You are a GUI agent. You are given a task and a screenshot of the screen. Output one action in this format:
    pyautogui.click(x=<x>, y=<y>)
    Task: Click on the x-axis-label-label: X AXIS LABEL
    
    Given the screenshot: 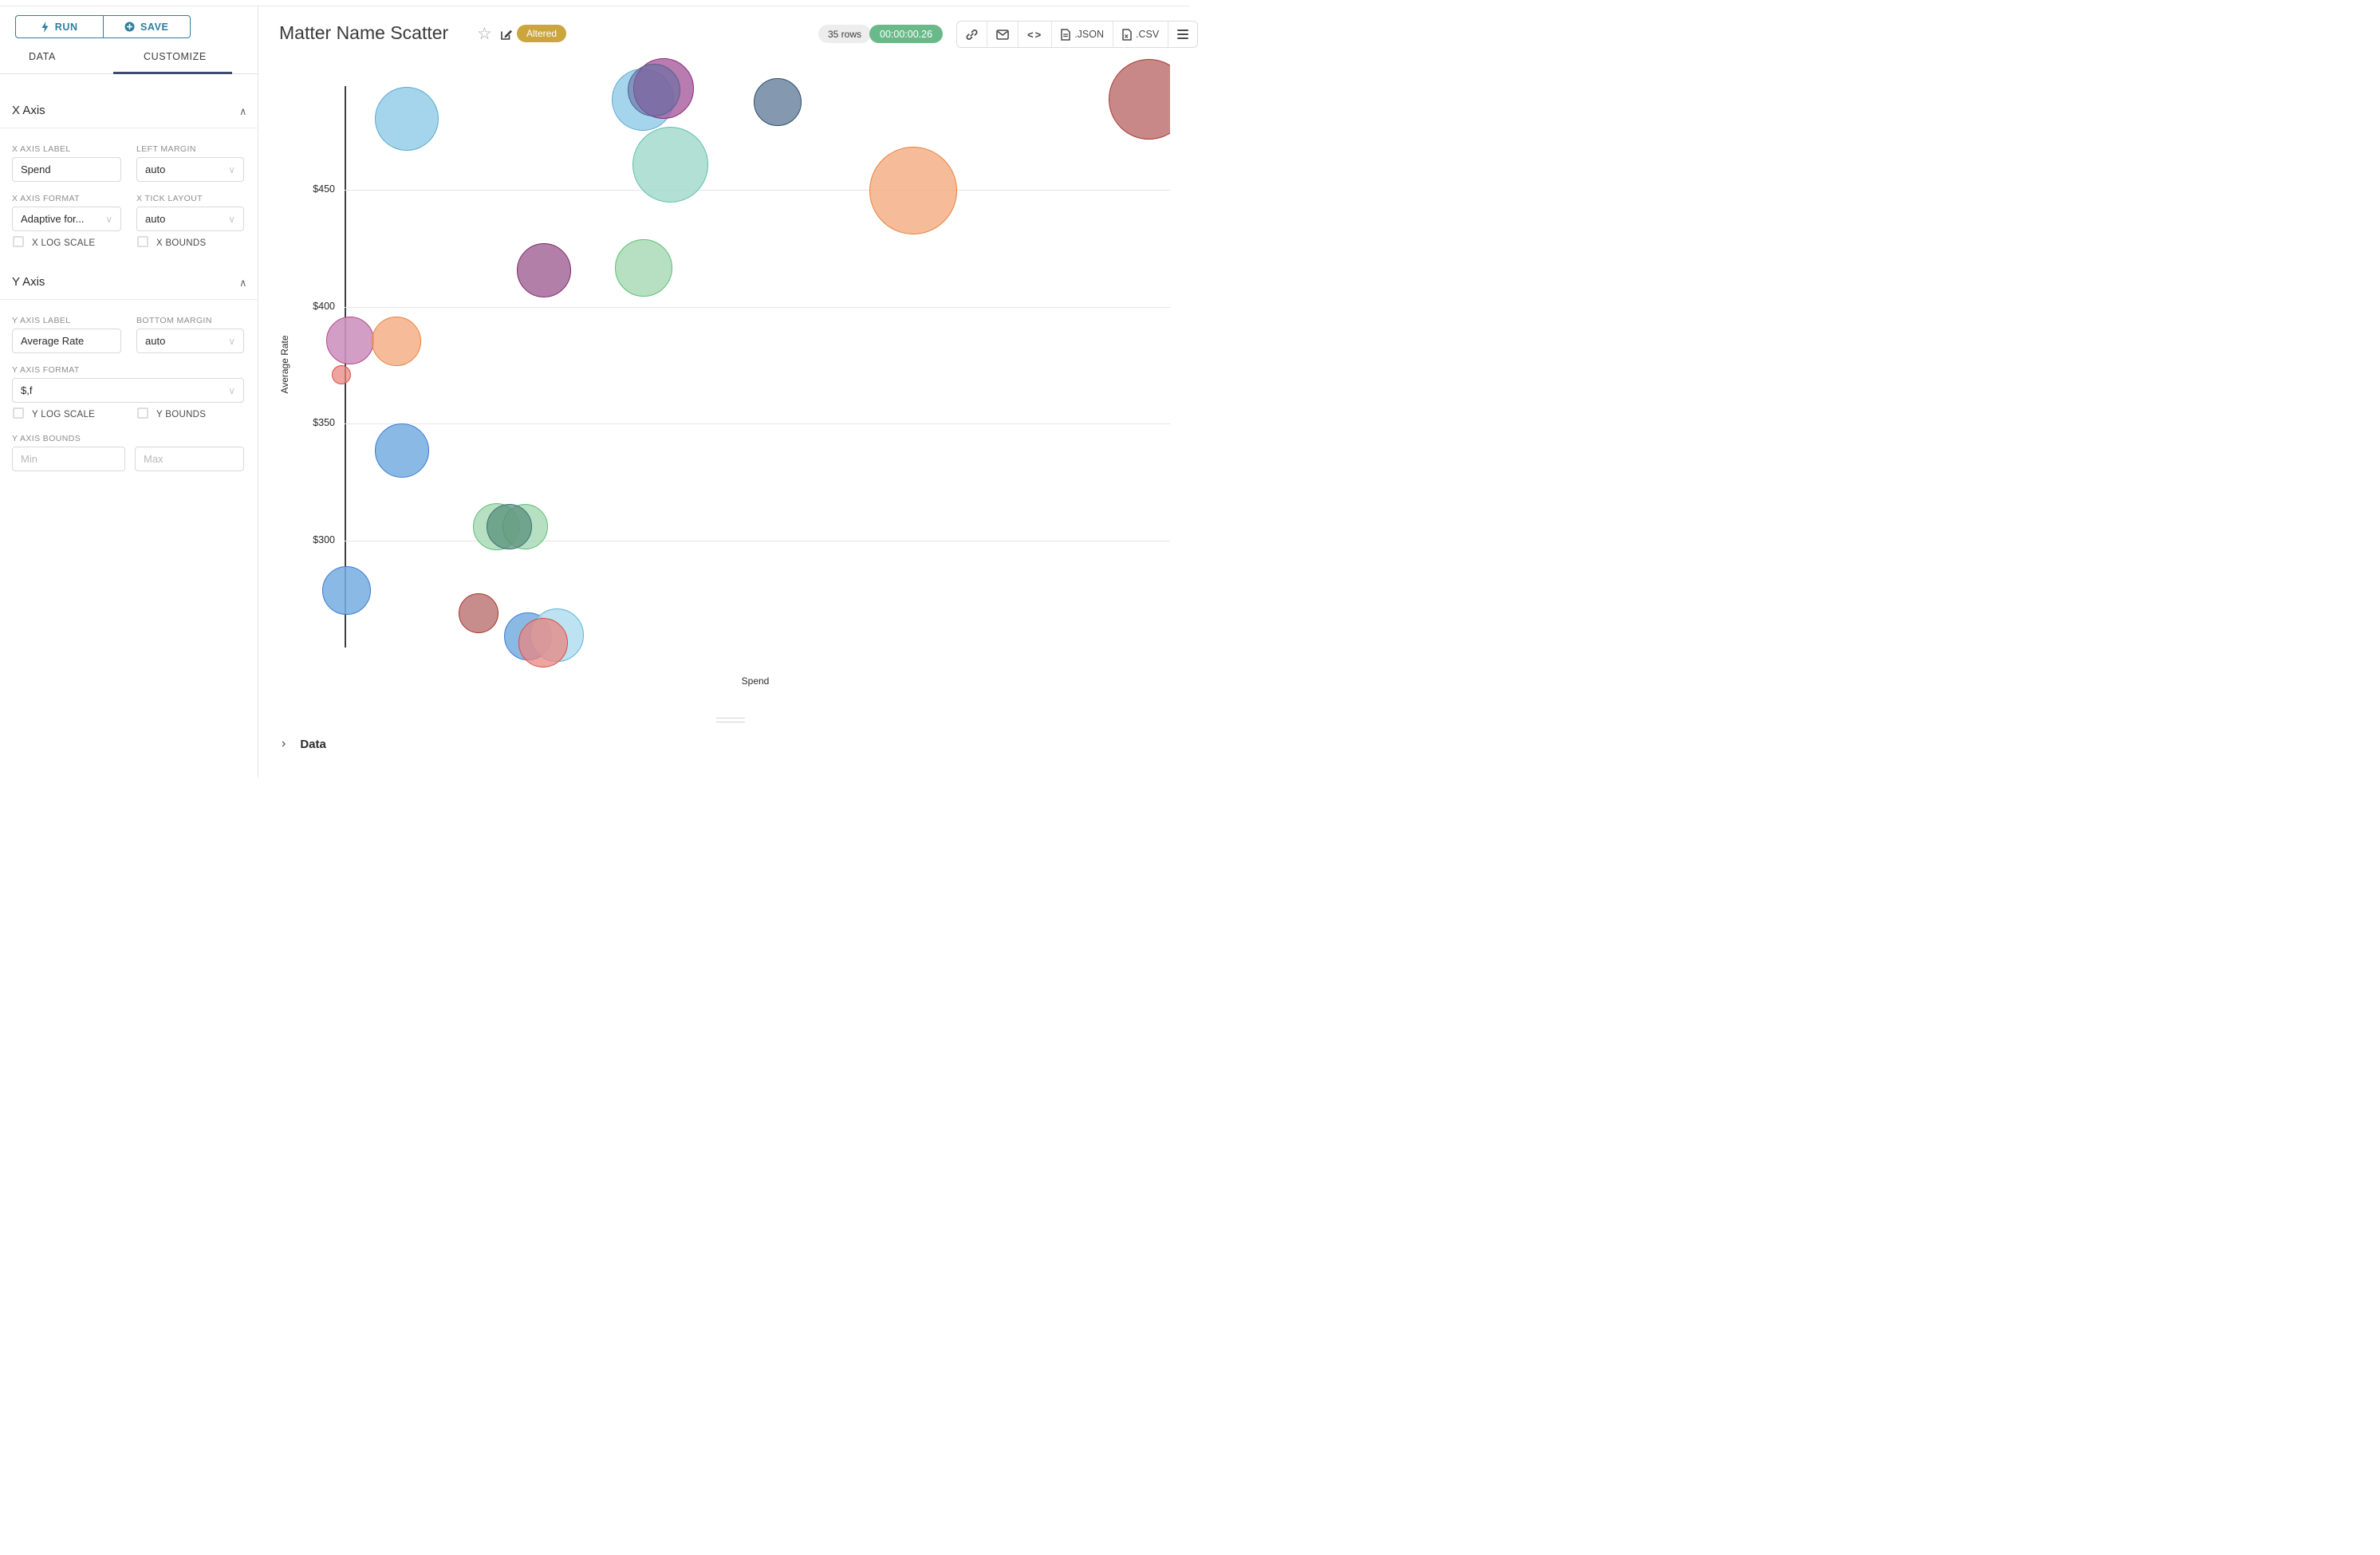 What is the action you would take?
    pyautogui.click(x=41, y=149)
    